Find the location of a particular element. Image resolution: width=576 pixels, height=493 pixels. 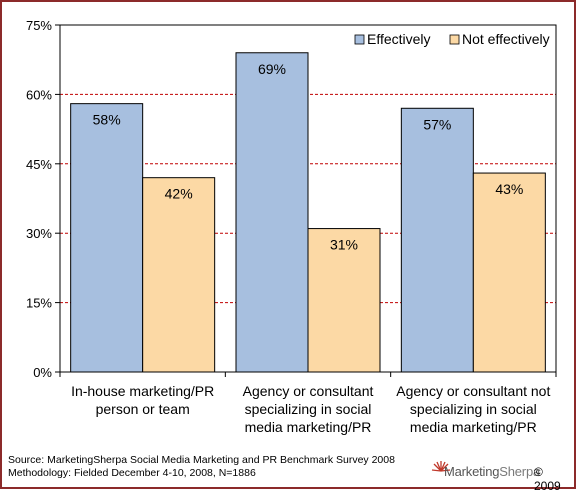

legend-label: Effectively is located at coordinates (399, 39).